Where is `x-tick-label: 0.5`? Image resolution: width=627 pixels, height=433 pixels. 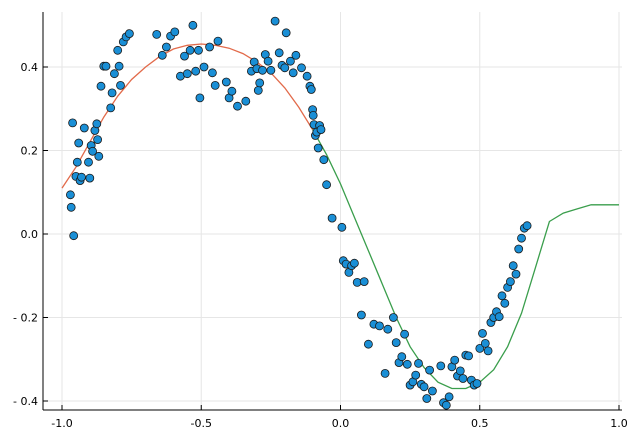 x-tick-label: 0.5 is located at coordinates (480, 423).